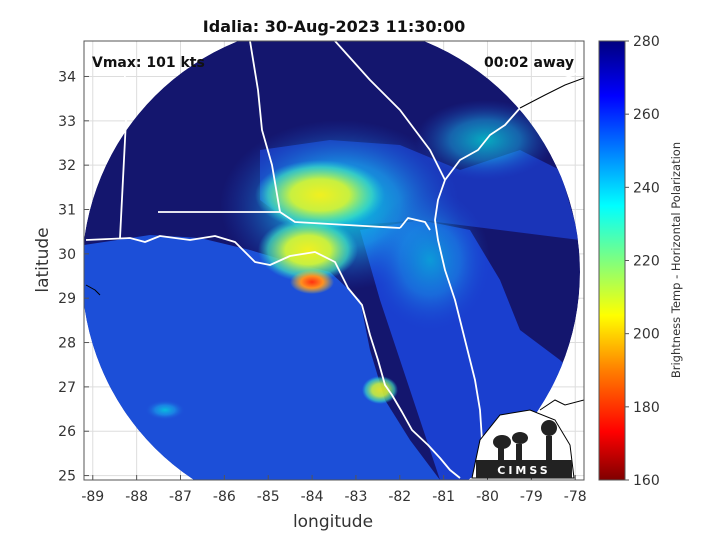  Describe the element at coordinates (380, 390) in the screenshot. I see `rainband-south` at that location.